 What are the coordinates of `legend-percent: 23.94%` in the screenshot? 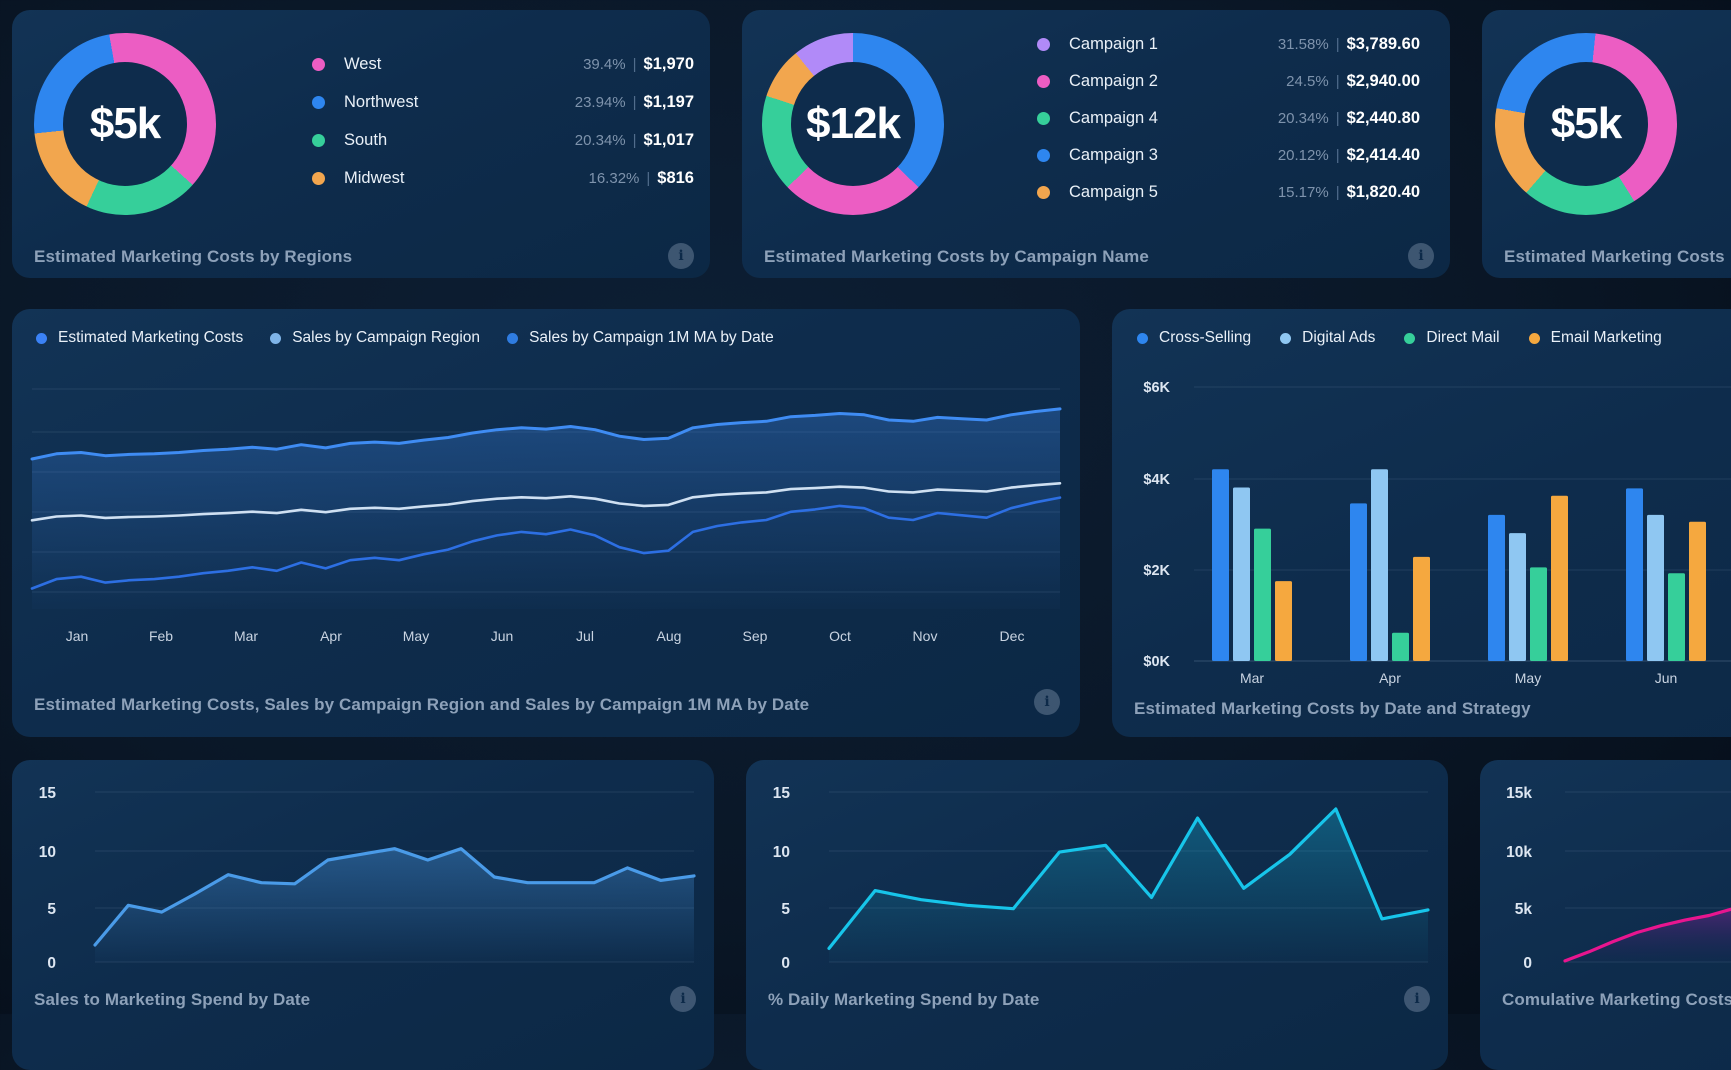 It's located at (600, 102).